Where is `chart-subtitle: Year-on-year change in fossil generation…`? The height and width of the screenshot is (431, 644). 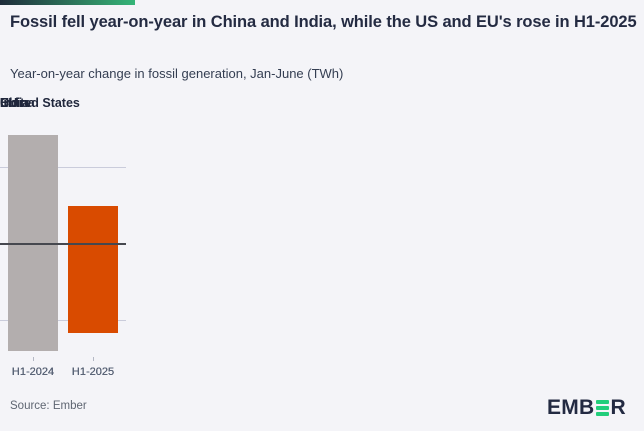 chart-subtitle: Year-on-year change in fossil generation… is located at coordinates (177, 73).